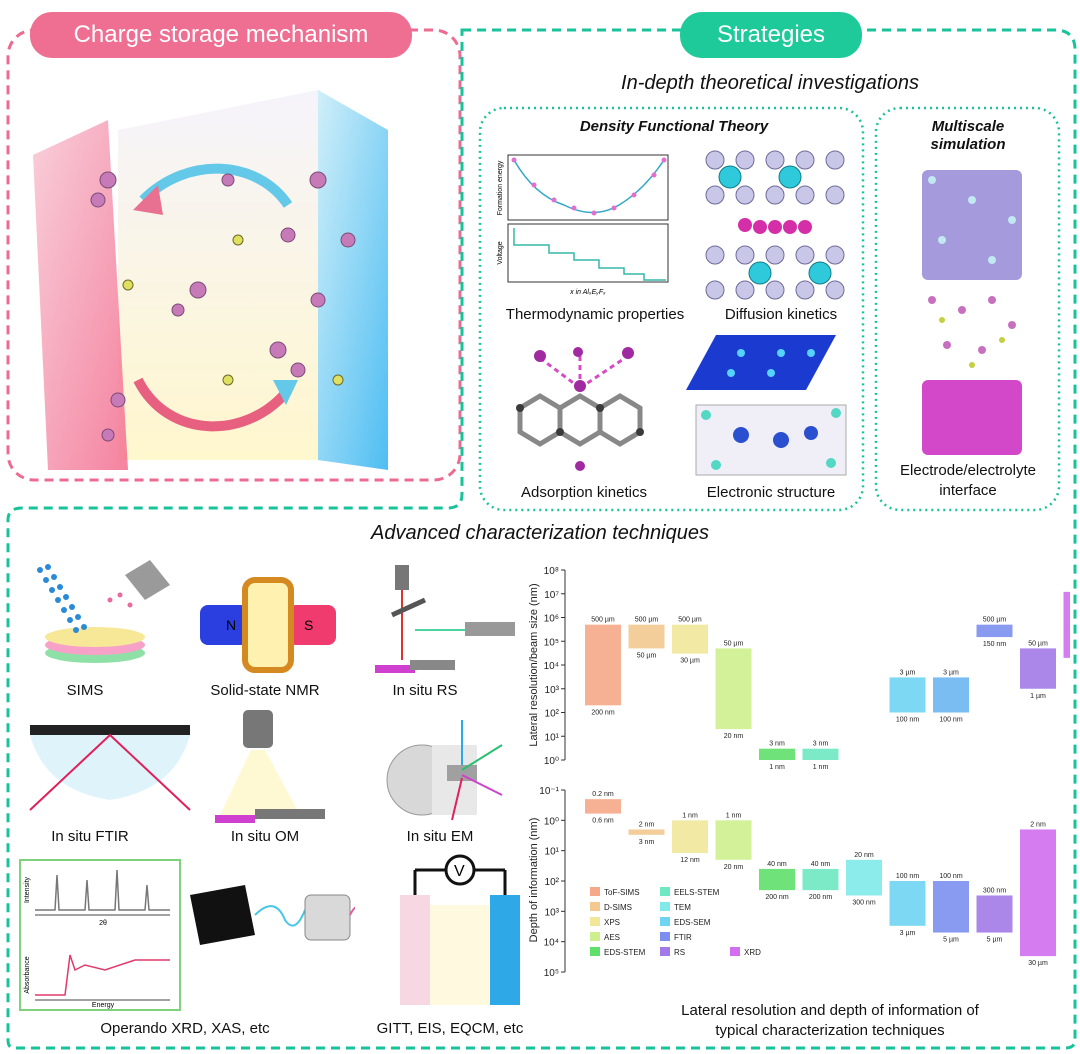 Image resolution: width=1080 pixels, height=1054 pixels. Describe the element at coordinates (646, 832) in the screenshot. I see `chart2-bar-d-sims` at that location.